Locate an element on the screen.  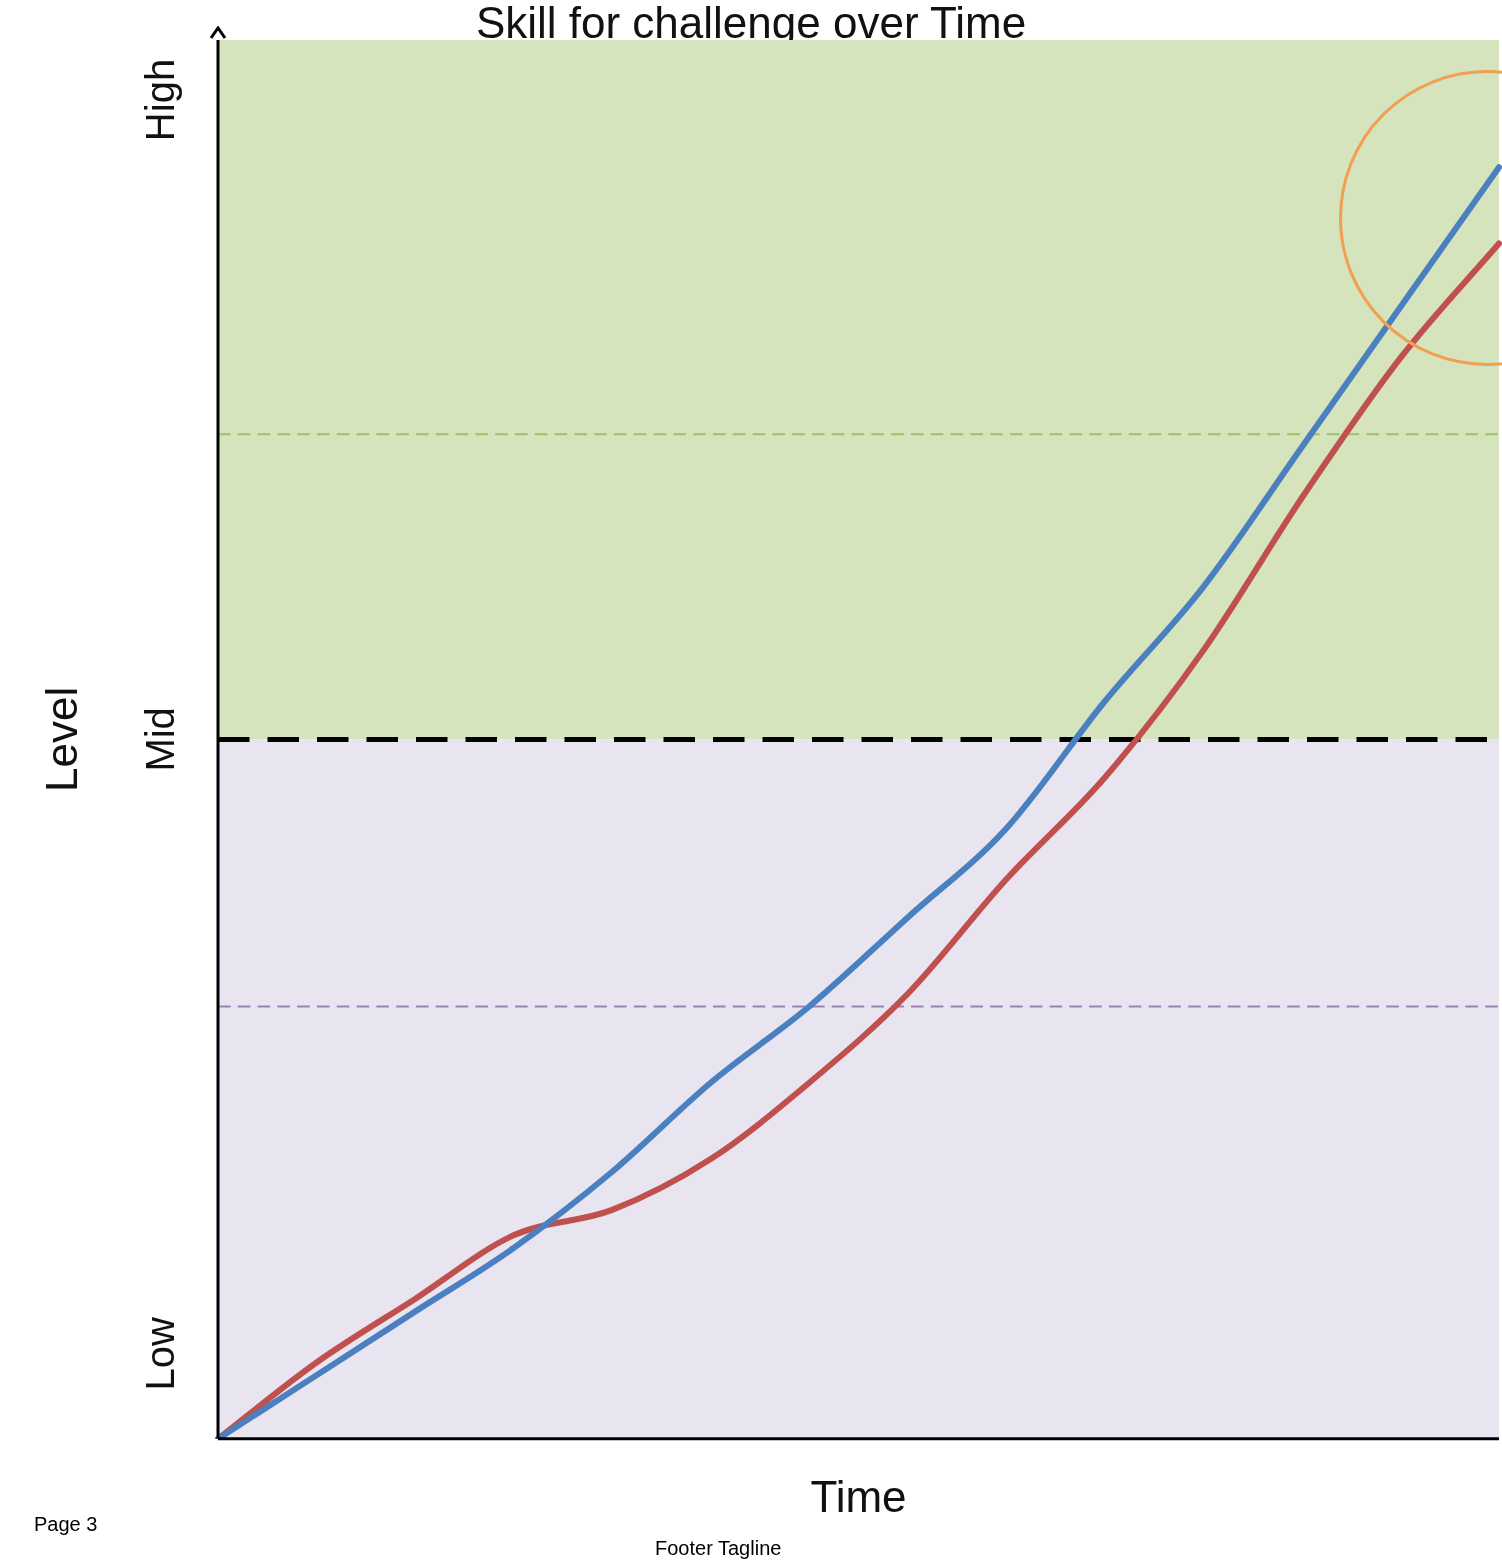
x-axis-title: Time is located at coordinates (858, 1496).